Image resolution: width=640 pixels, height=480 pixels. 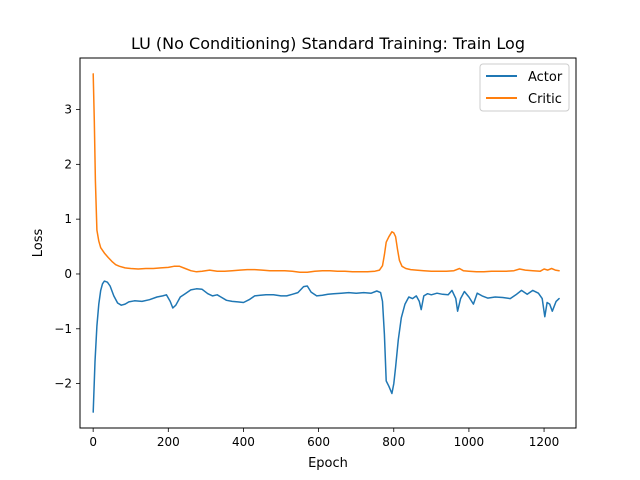 What do you see at coordinates (68, 110) in the screenshot?
I see `y-tick-label: 3` at bounding box center [68, 110].